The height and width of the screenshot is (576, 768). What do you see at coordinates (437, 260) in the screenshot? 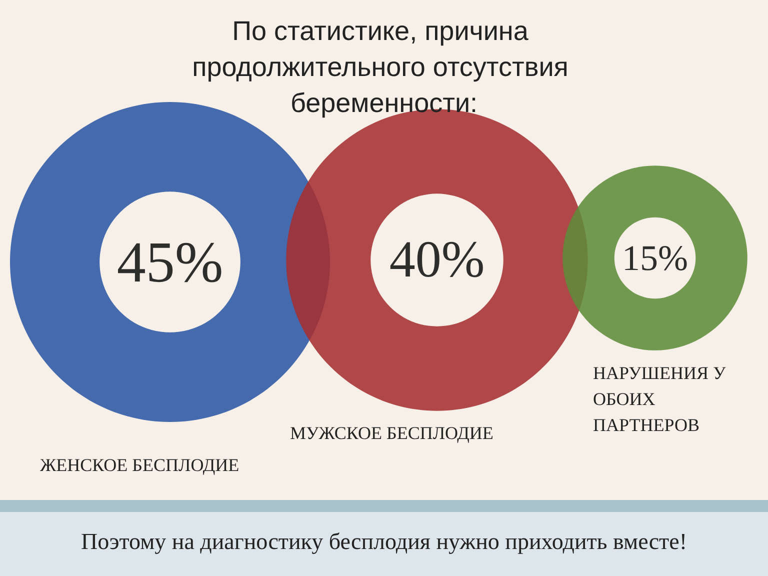
I see `data-label: 40%` at bounding box center [437, 260].